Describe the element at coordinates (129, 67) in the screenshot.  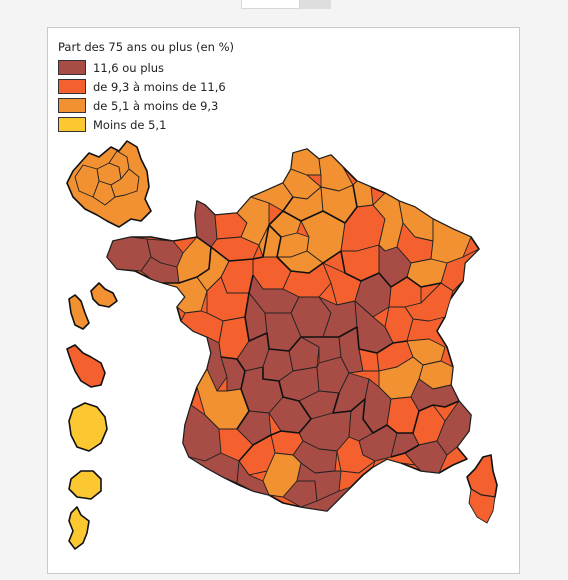
I see `legend-label-high: 11,6 ou plus` at that location.